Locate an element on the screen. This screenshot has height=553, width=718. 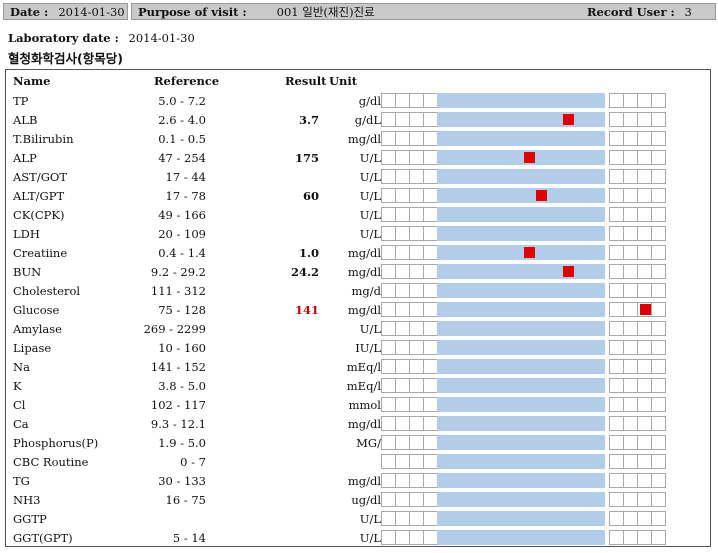
test-name: CK(CPK) is located at coordinates (39, 215).